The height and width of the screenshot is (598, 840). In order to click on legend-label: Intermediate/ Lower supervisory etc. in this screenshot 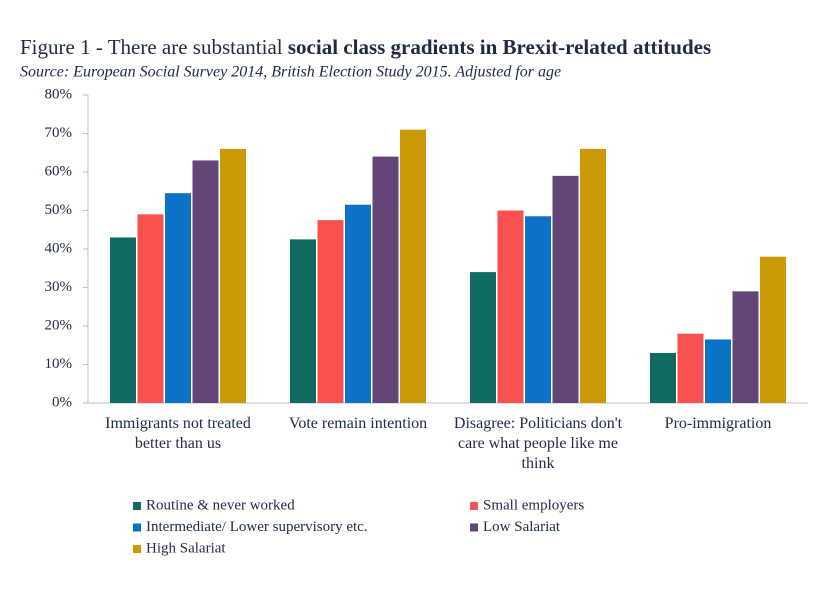, I will do `click(257, 527)`.